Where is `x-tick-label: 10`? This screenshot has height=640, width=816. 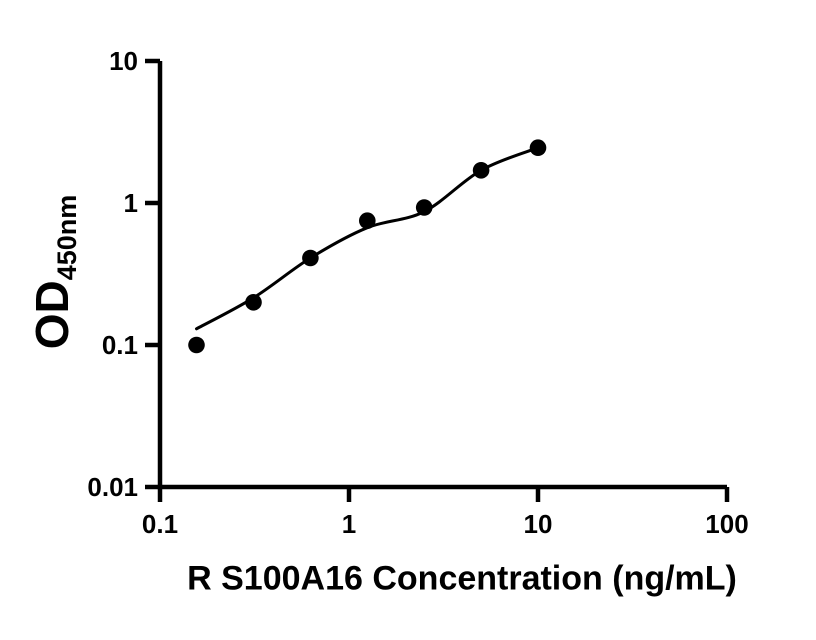
x-tick-label: 10 is located at coordinates (538, 524).